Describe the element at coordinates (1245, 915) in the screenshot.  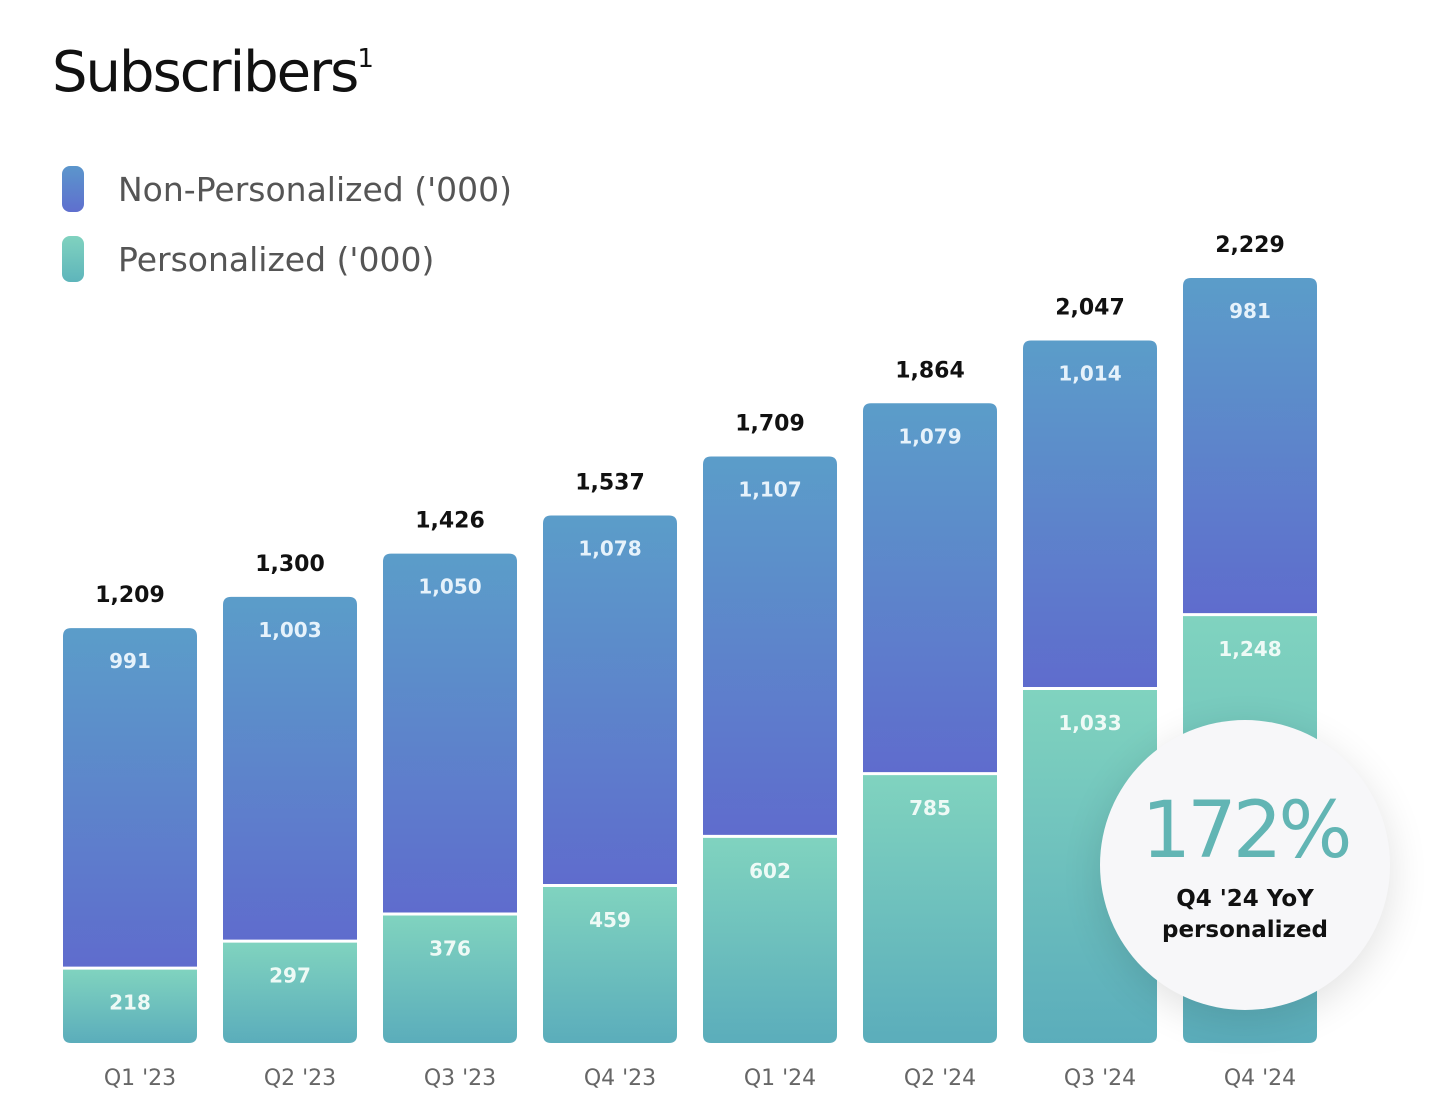
I see `badge-caption: Q4 '24 YoY personalized` at that location.